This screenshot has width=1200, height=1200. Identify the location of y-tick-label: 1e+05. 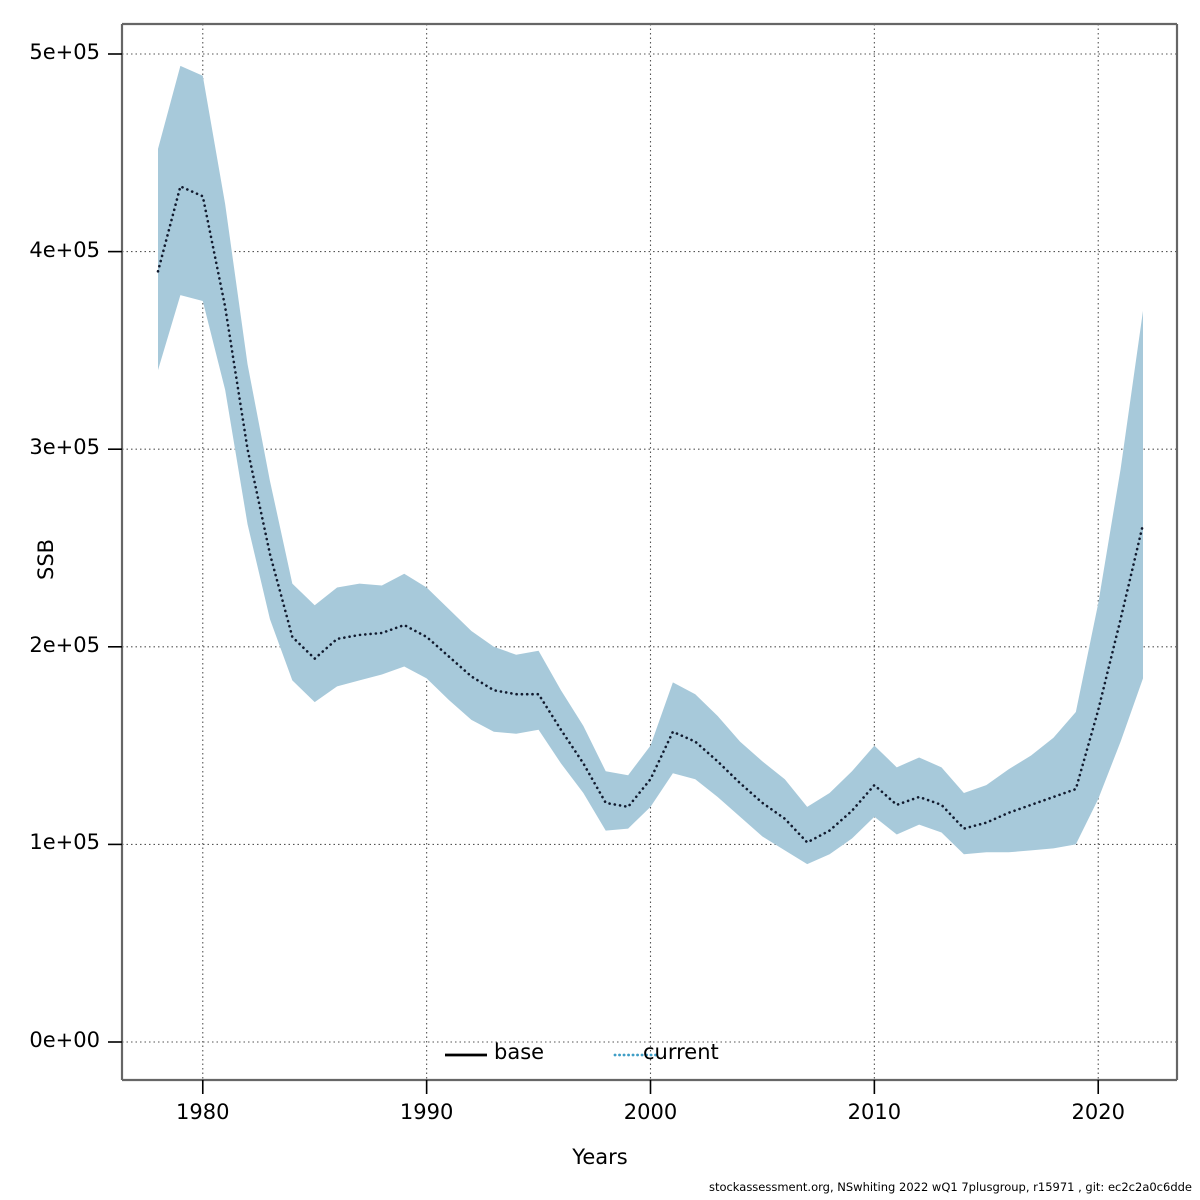
(64, 842).